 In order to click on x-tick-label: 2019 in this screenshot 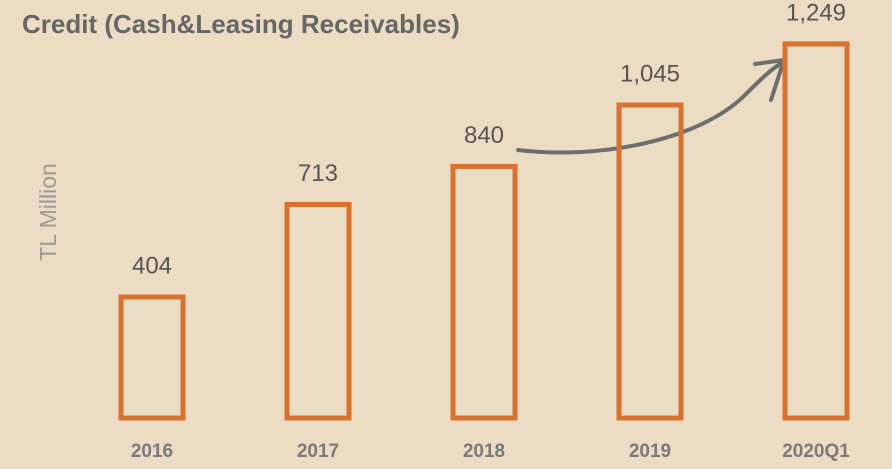, I will do `click(650, 451)`.